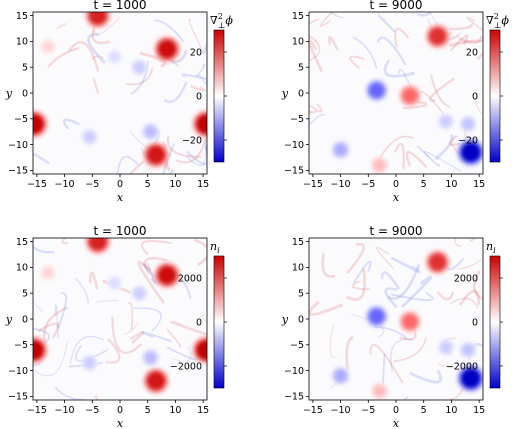 The image size is (520, 429). I want to click on colorbar-tick-label: −2000, so click(186, 366).